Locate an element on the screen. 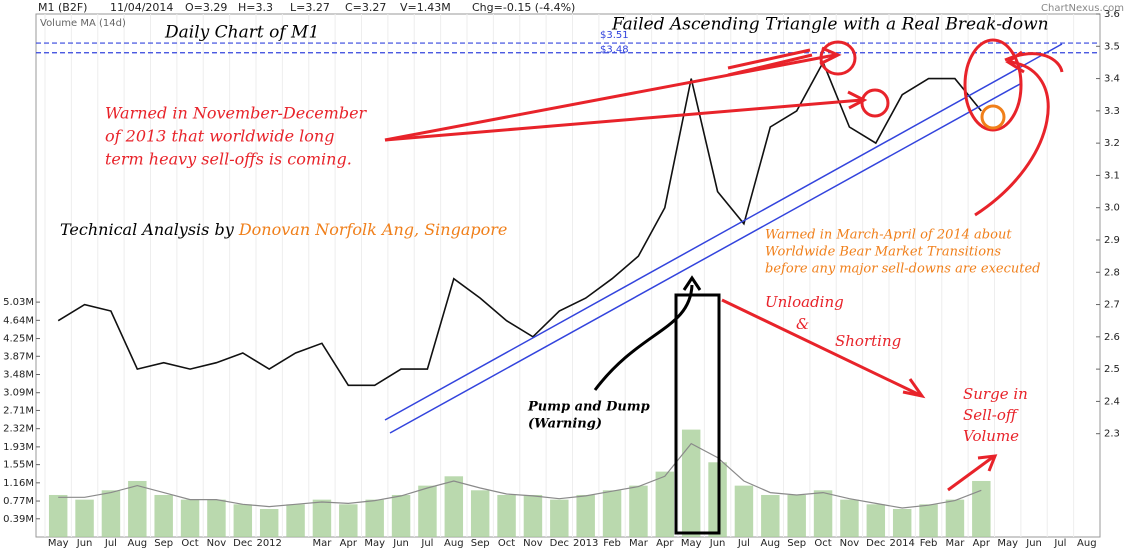  y-tick-label: 2.5 is located at coordinates (1112, 369).